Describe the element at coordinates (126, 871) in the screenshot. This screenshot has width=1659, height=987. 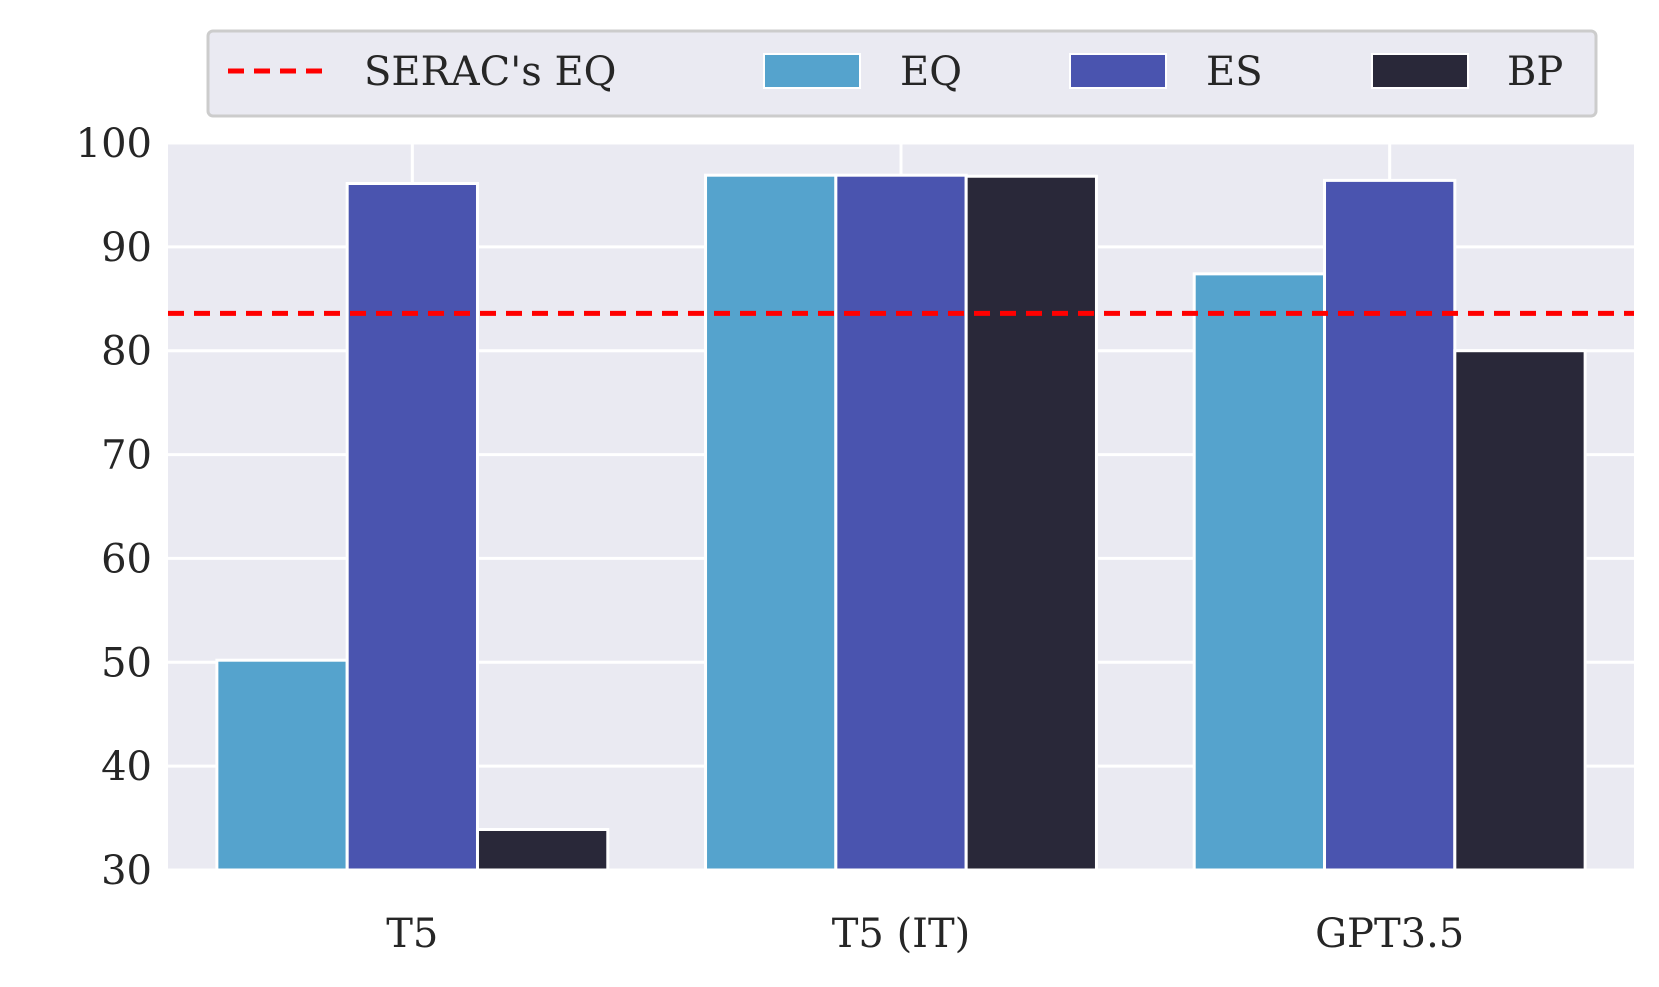
I see `y-tick-label: 30` at that location.